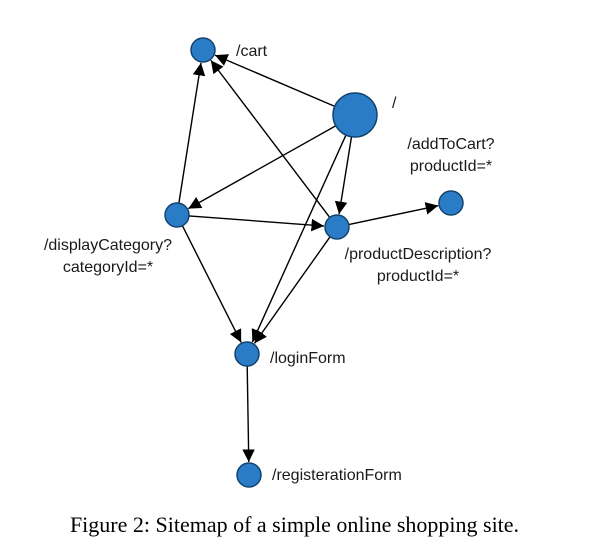 The height and width of the screenshot is (557, 589). What do you see at coordinates (108, 256) in the screenshot?
I see `node-label-displayCategory: /displayCategory? categoryId=*` at bounding box center [108, 256].